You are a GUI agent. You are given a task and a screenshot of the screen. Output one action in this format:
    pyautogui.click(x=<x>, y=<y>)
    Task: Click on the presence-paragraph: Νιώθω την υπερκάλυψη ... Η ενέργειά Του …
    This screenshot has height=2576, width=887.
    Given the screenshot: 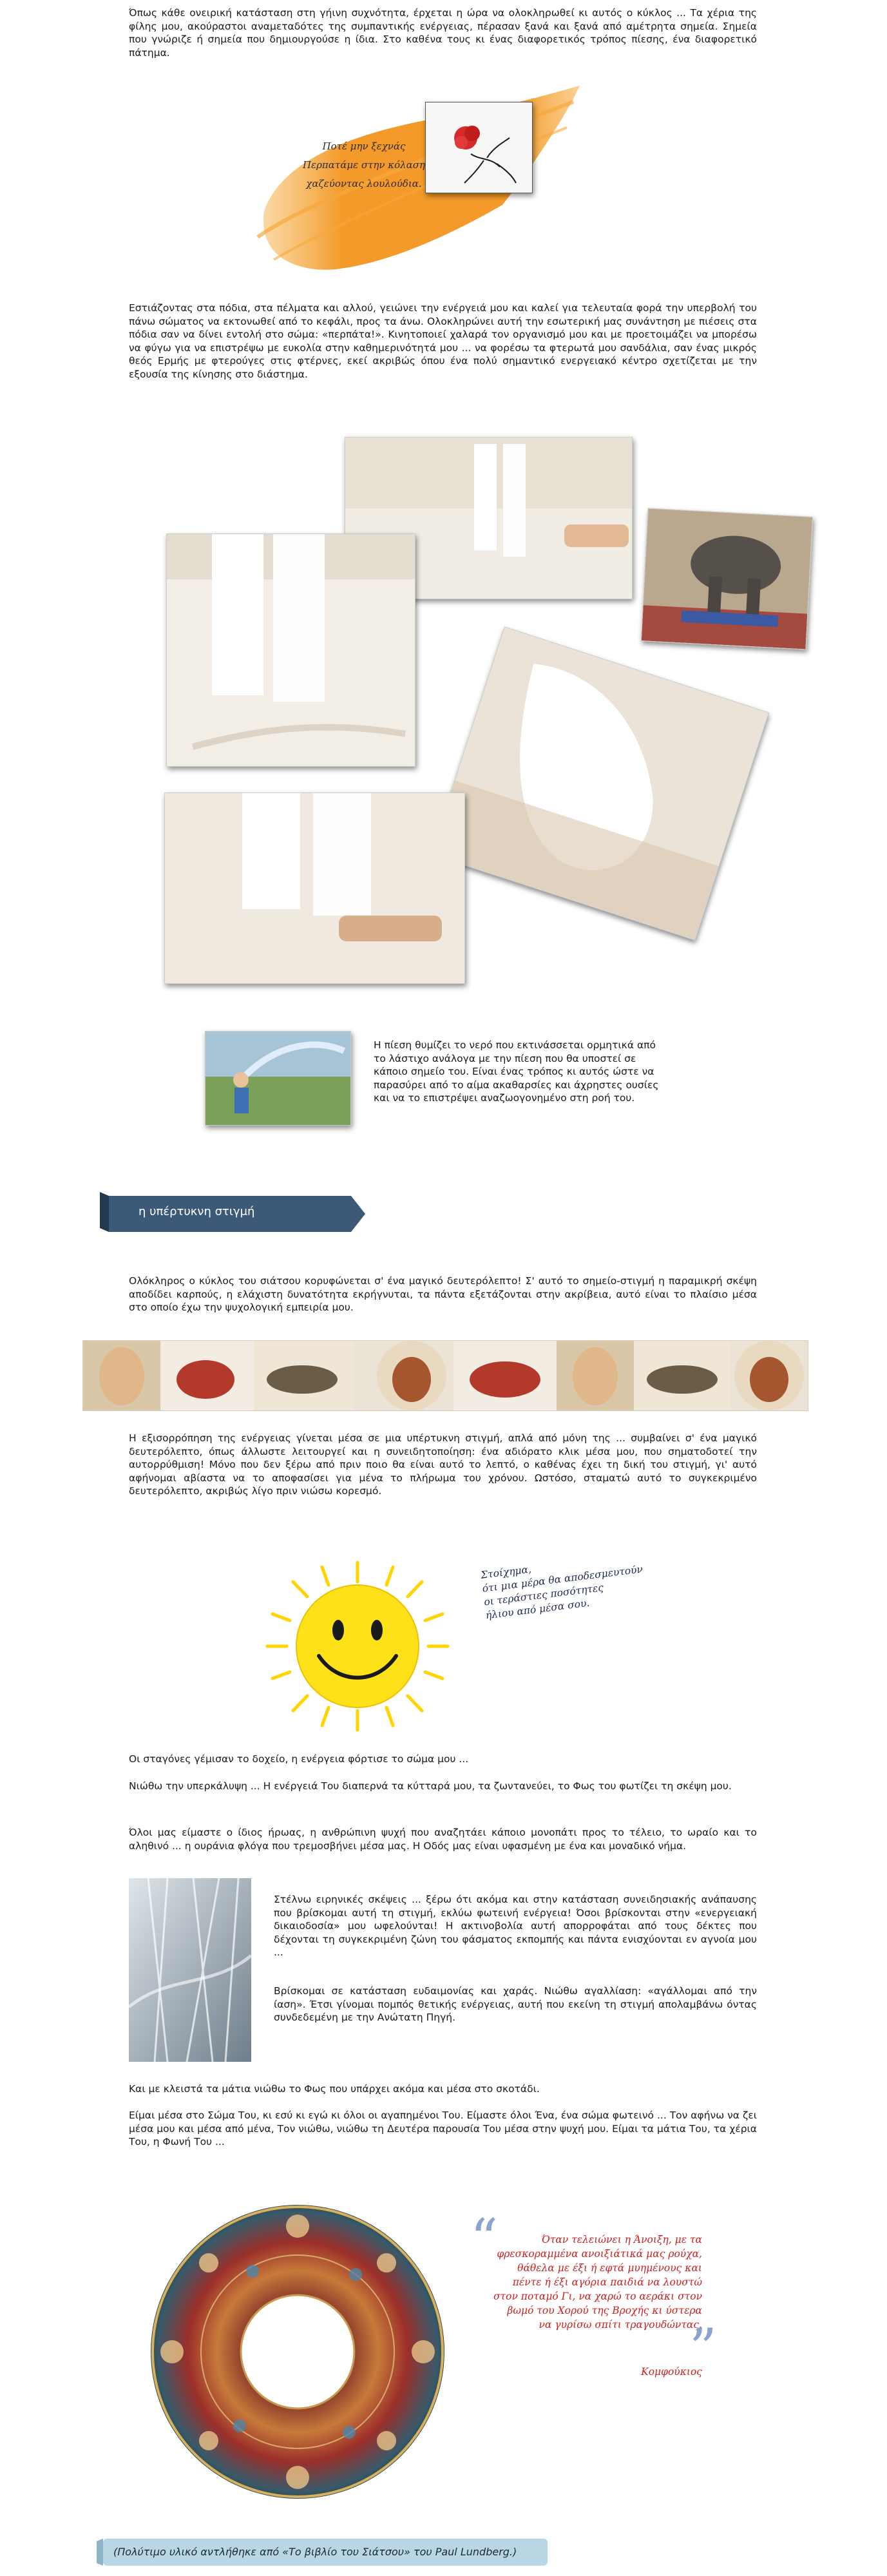 What is the action you would take?
    pyautogui.click(x=430, y=1786)
    